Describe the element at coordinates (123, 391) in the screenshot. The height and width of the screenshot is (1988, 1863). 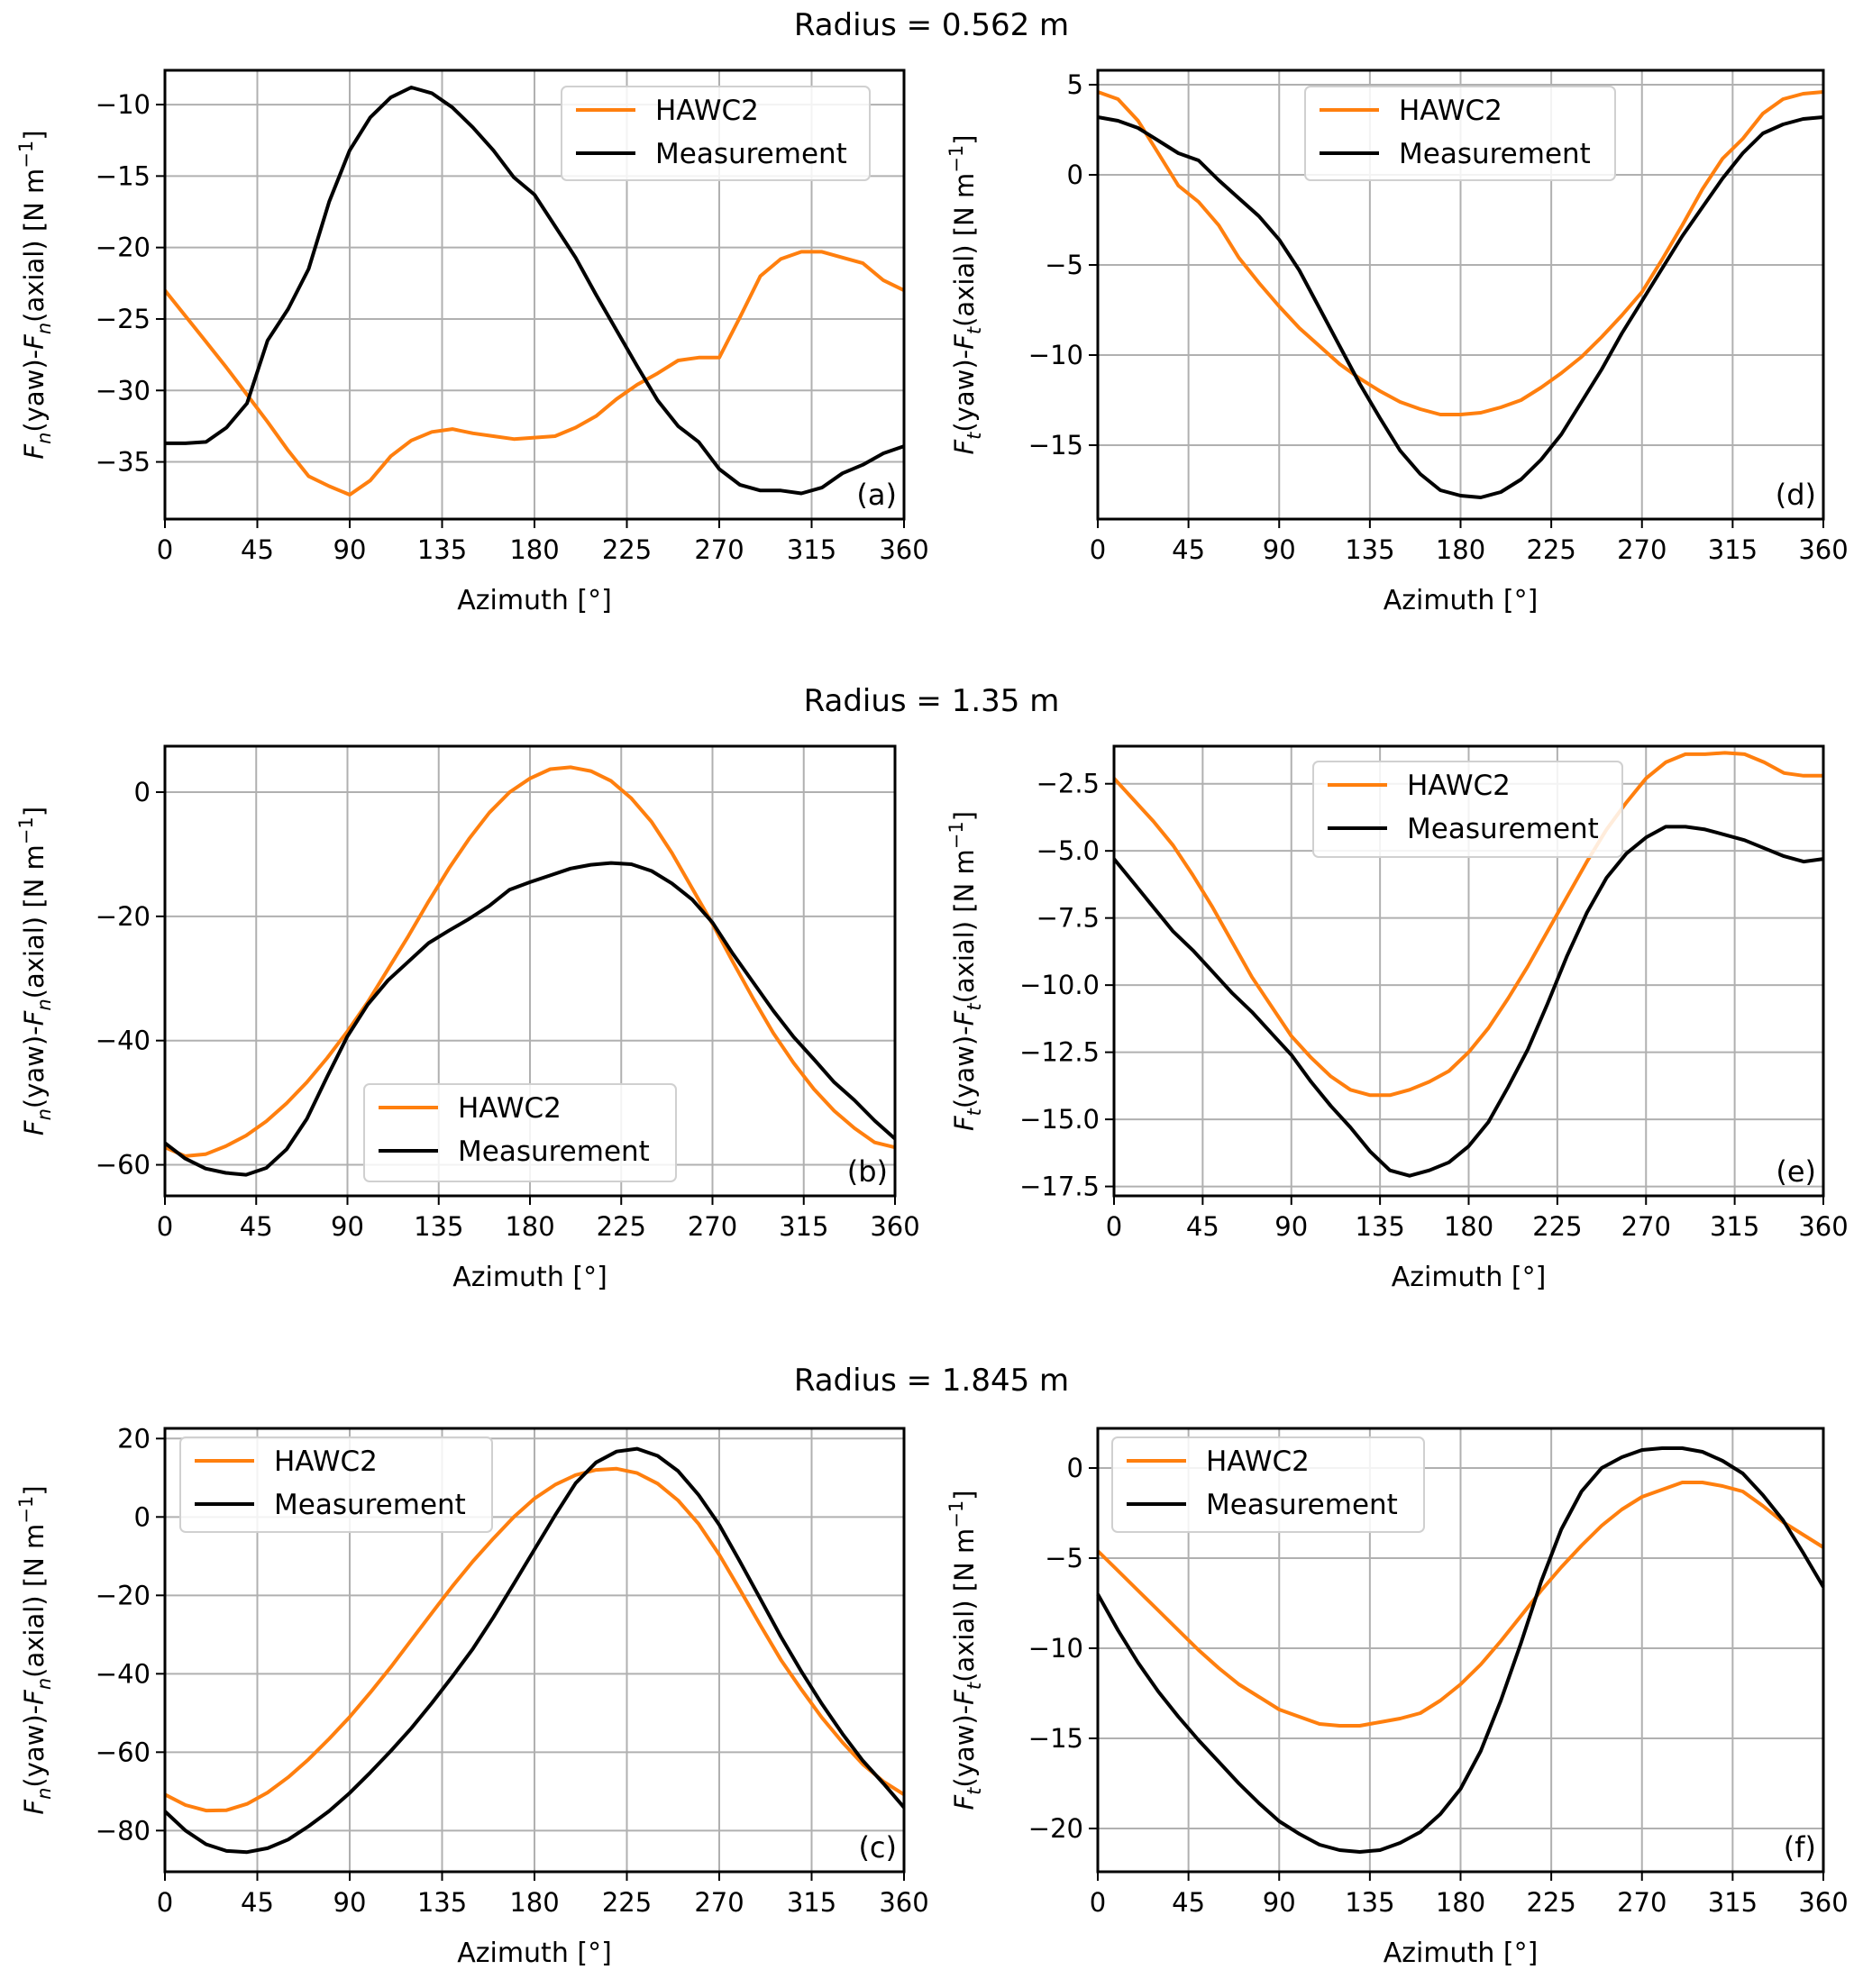
I see `y-tick-label: −30` at that location.